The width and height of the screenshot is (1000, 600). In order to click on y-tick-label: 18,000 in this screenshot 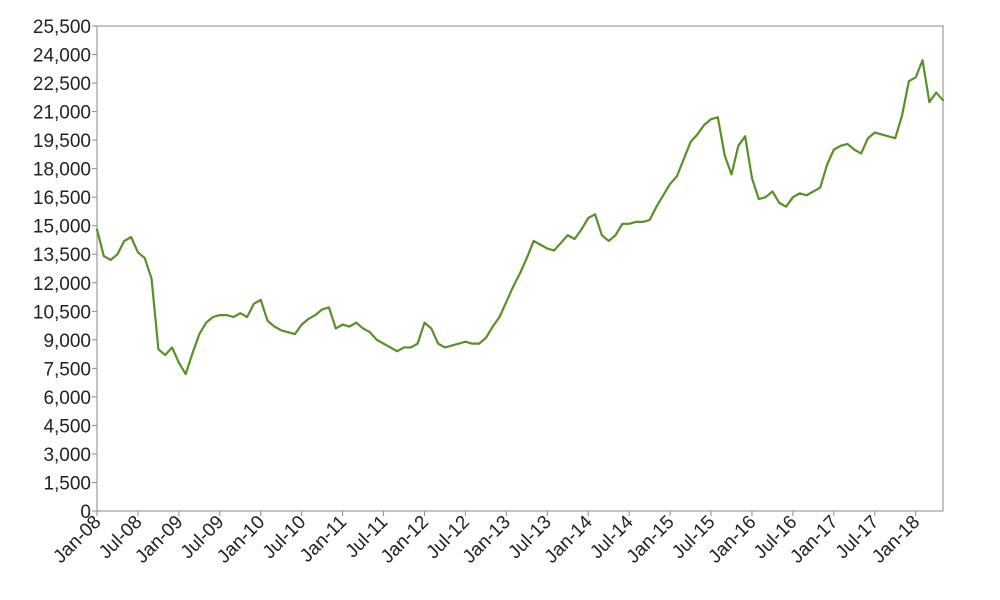, I will do `click(62, 170)`.